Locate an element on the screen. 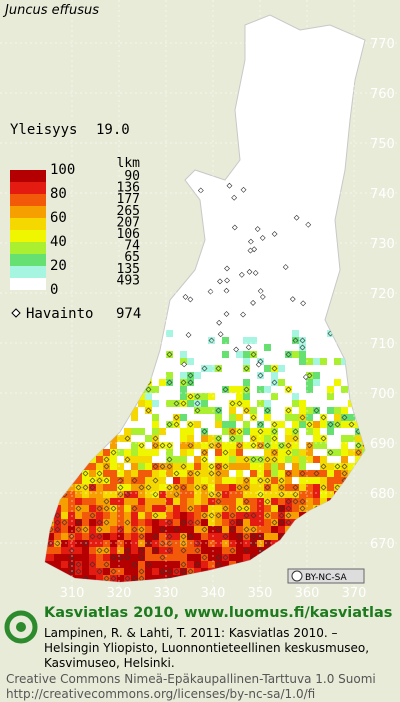 The height and width of the screenshot is (702, 400). legend-count: 74 is located at coordinates (132, 246).